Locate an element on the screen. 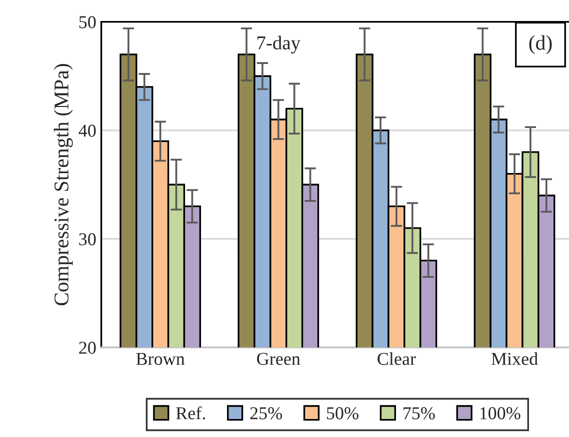 This screenshot has width=569, height=437. legend-label: 25% is located at coordinates (266, 413).